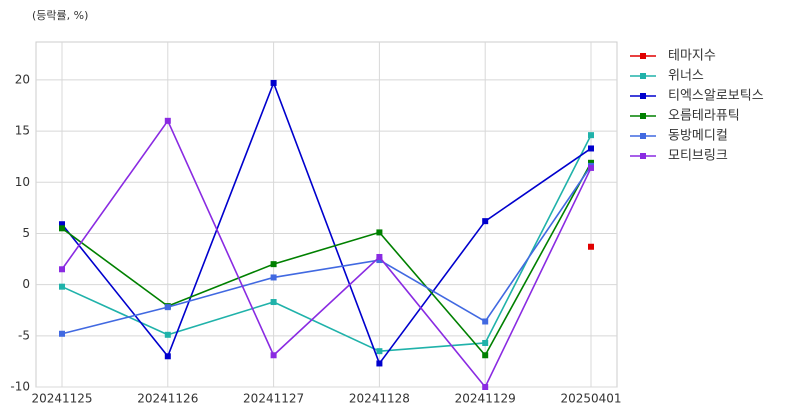 The width and height of the screenshot is (794, 416). I want to click on legend-label: 티엑스알로보틱스, so click(716, 96).